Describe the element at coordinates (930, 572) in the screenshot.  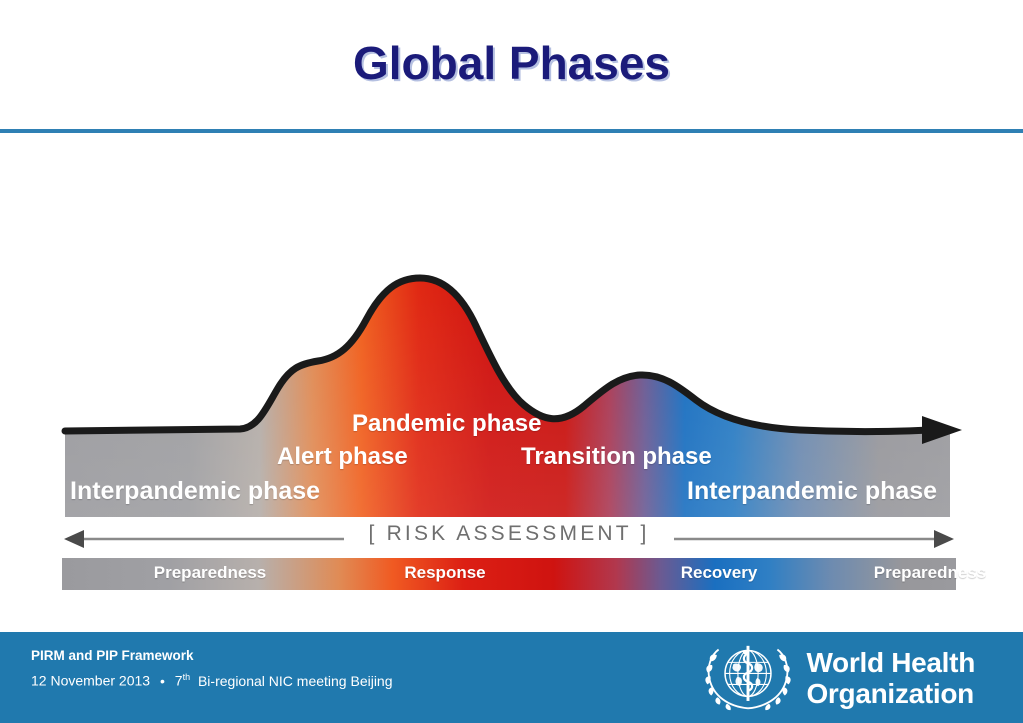
I see `stage-label-preparedness-right: Preparedness` at that location.